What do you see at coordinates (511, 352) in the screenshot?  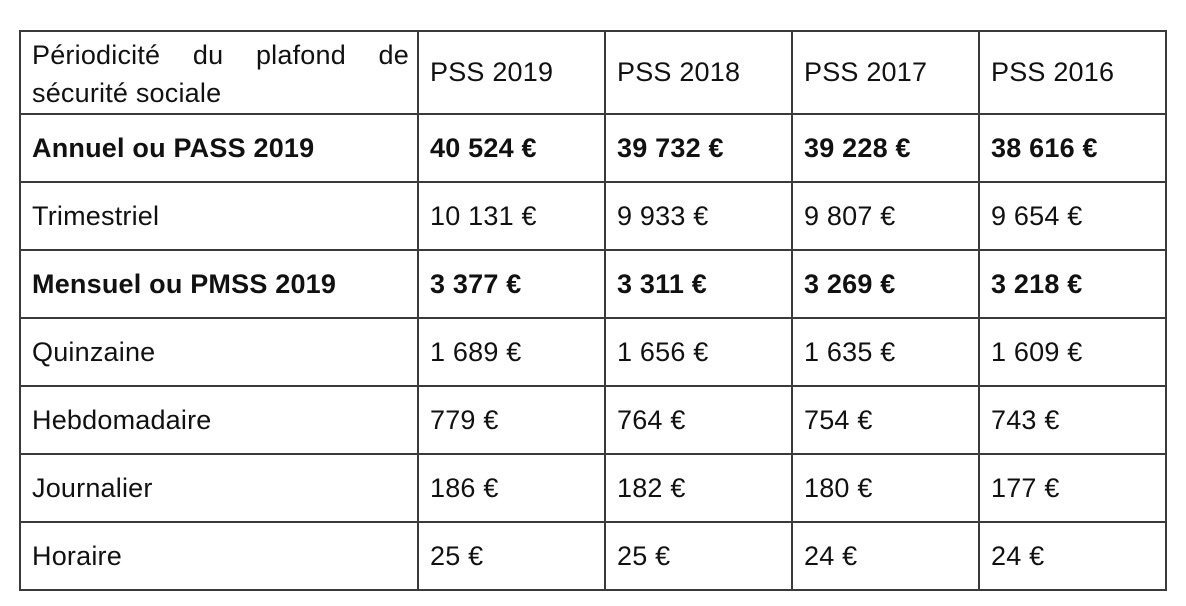 I see `table-cell: 1 689 €` at bounding box center [511, 352].